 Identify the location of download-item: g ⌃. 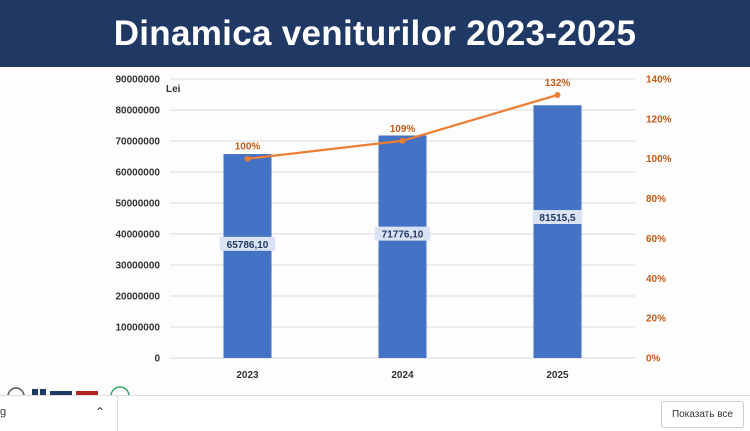
(59, 413).